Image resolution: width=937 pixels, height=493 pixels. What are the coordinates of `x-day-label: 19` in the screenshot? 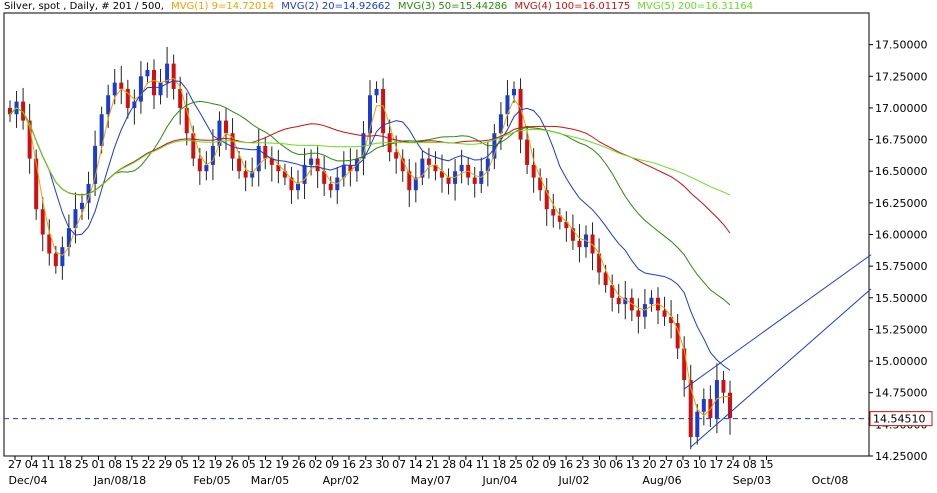 It's located at (282, 464).